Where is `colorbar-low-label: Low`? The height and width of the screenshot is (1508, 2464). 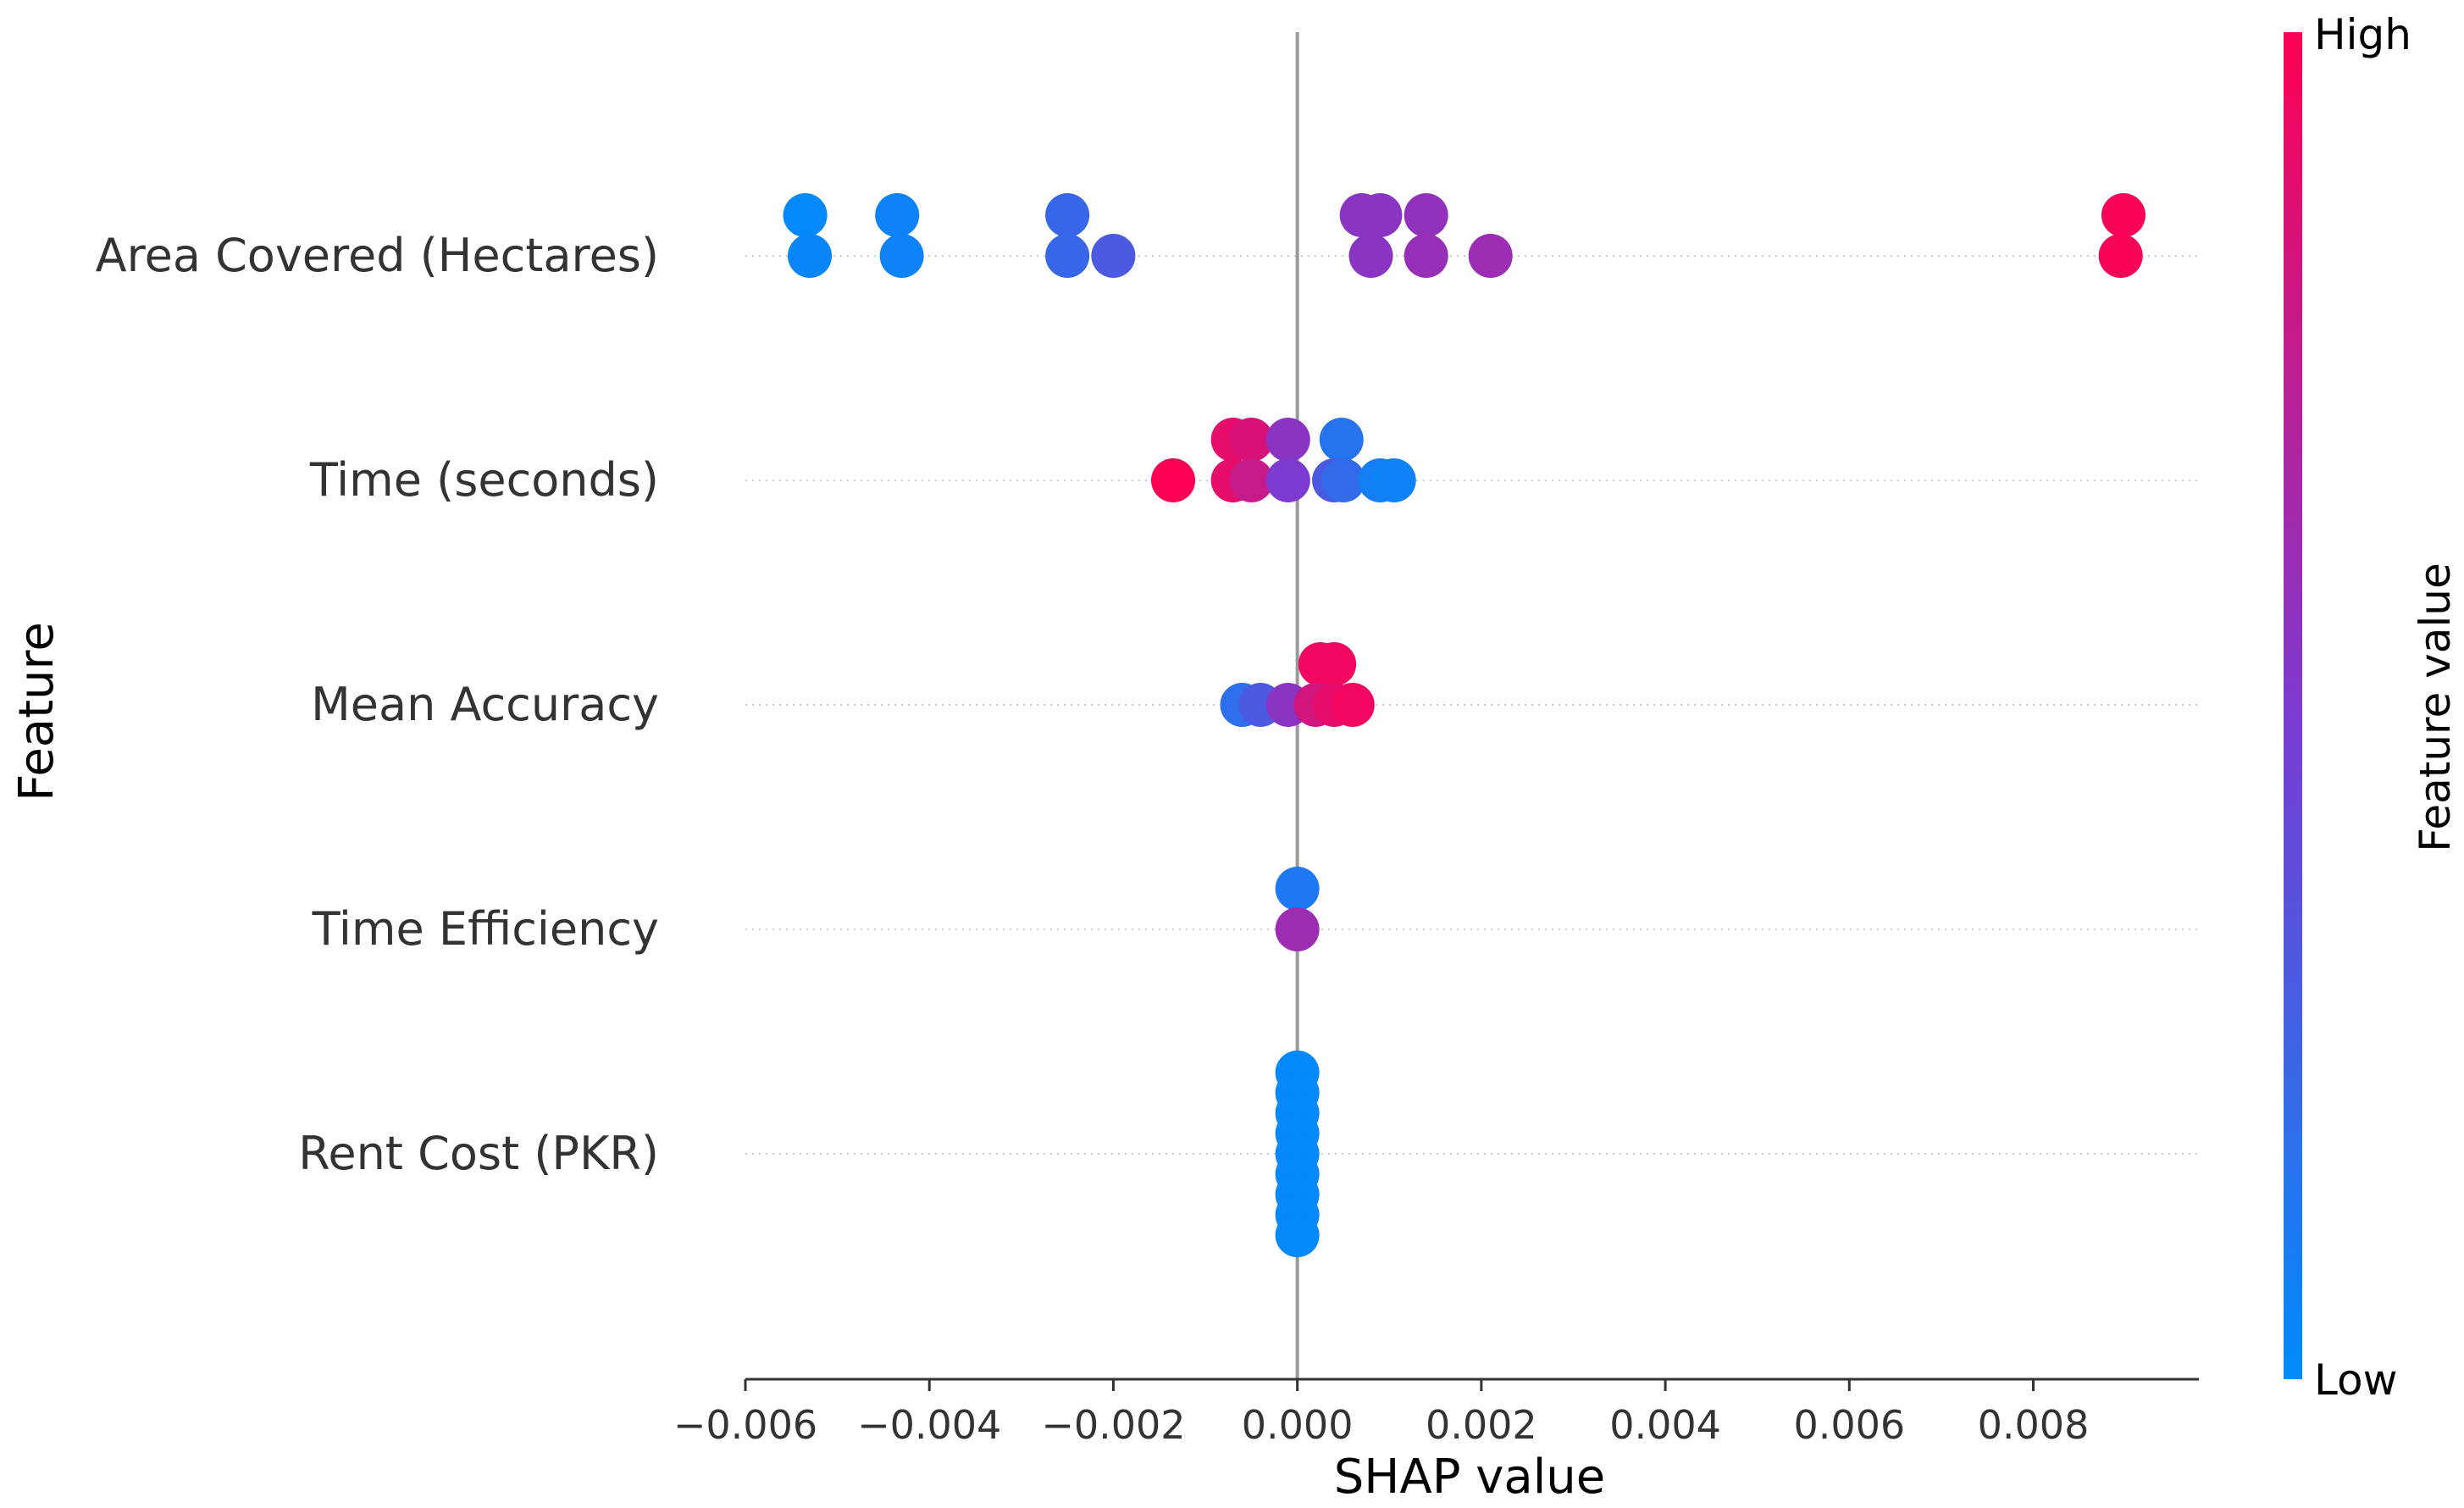 colorbar-low-label: Low is located at coordinates (2355, 1380).